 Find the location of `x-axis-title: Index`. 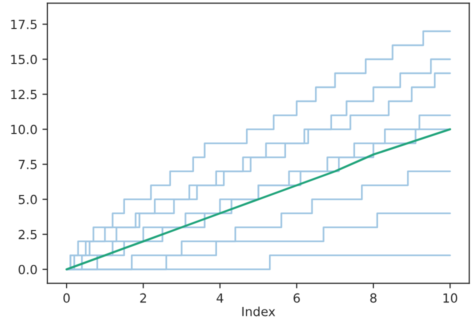

x-axis-title: Index is located at coordinates (259, 311).